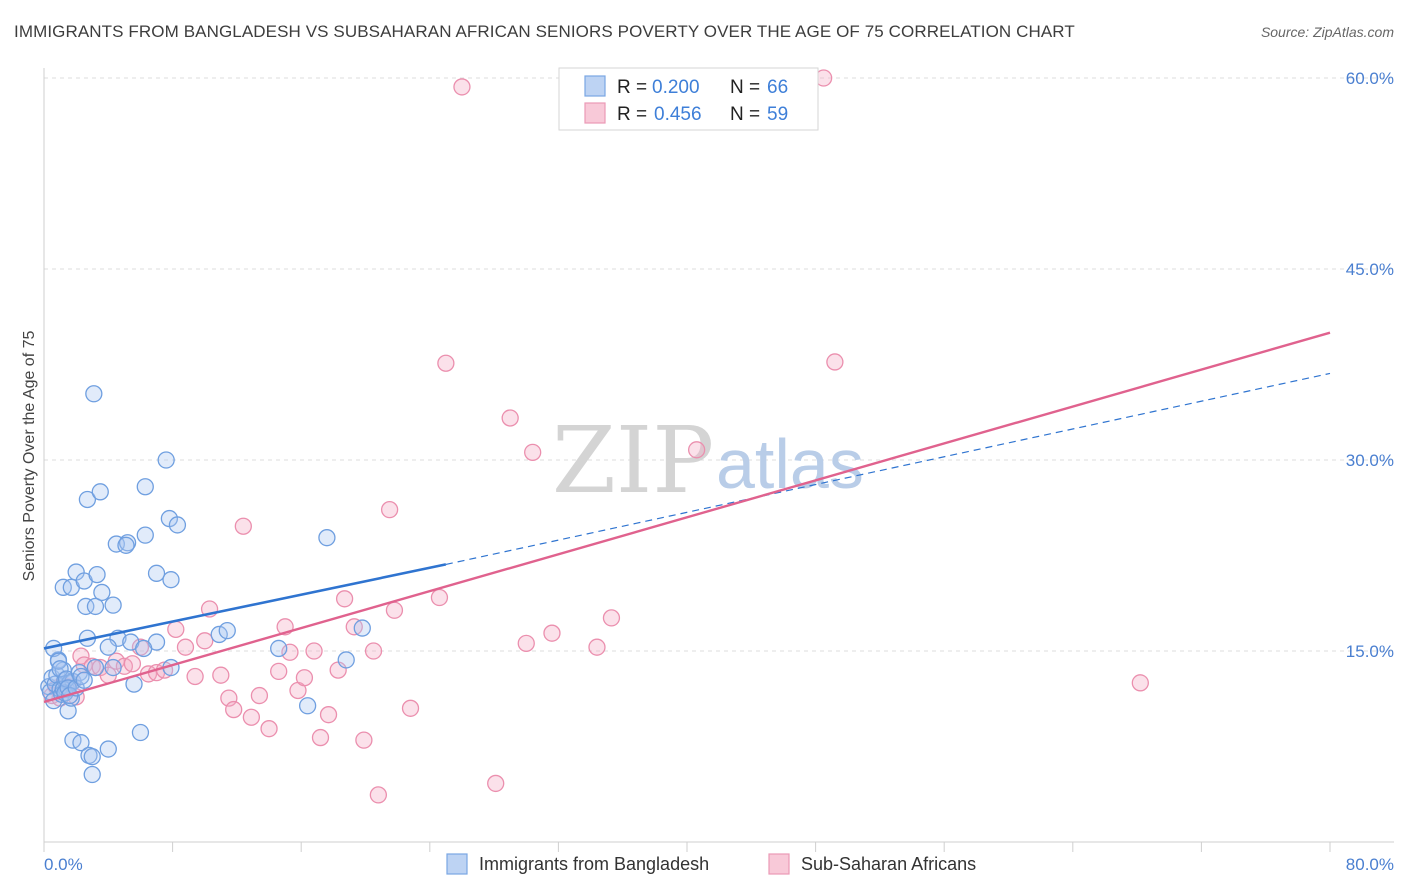  Describe the element at coordinates (790, 464) in the screenshot. I see `watermark-atlas: atlas` at that location.